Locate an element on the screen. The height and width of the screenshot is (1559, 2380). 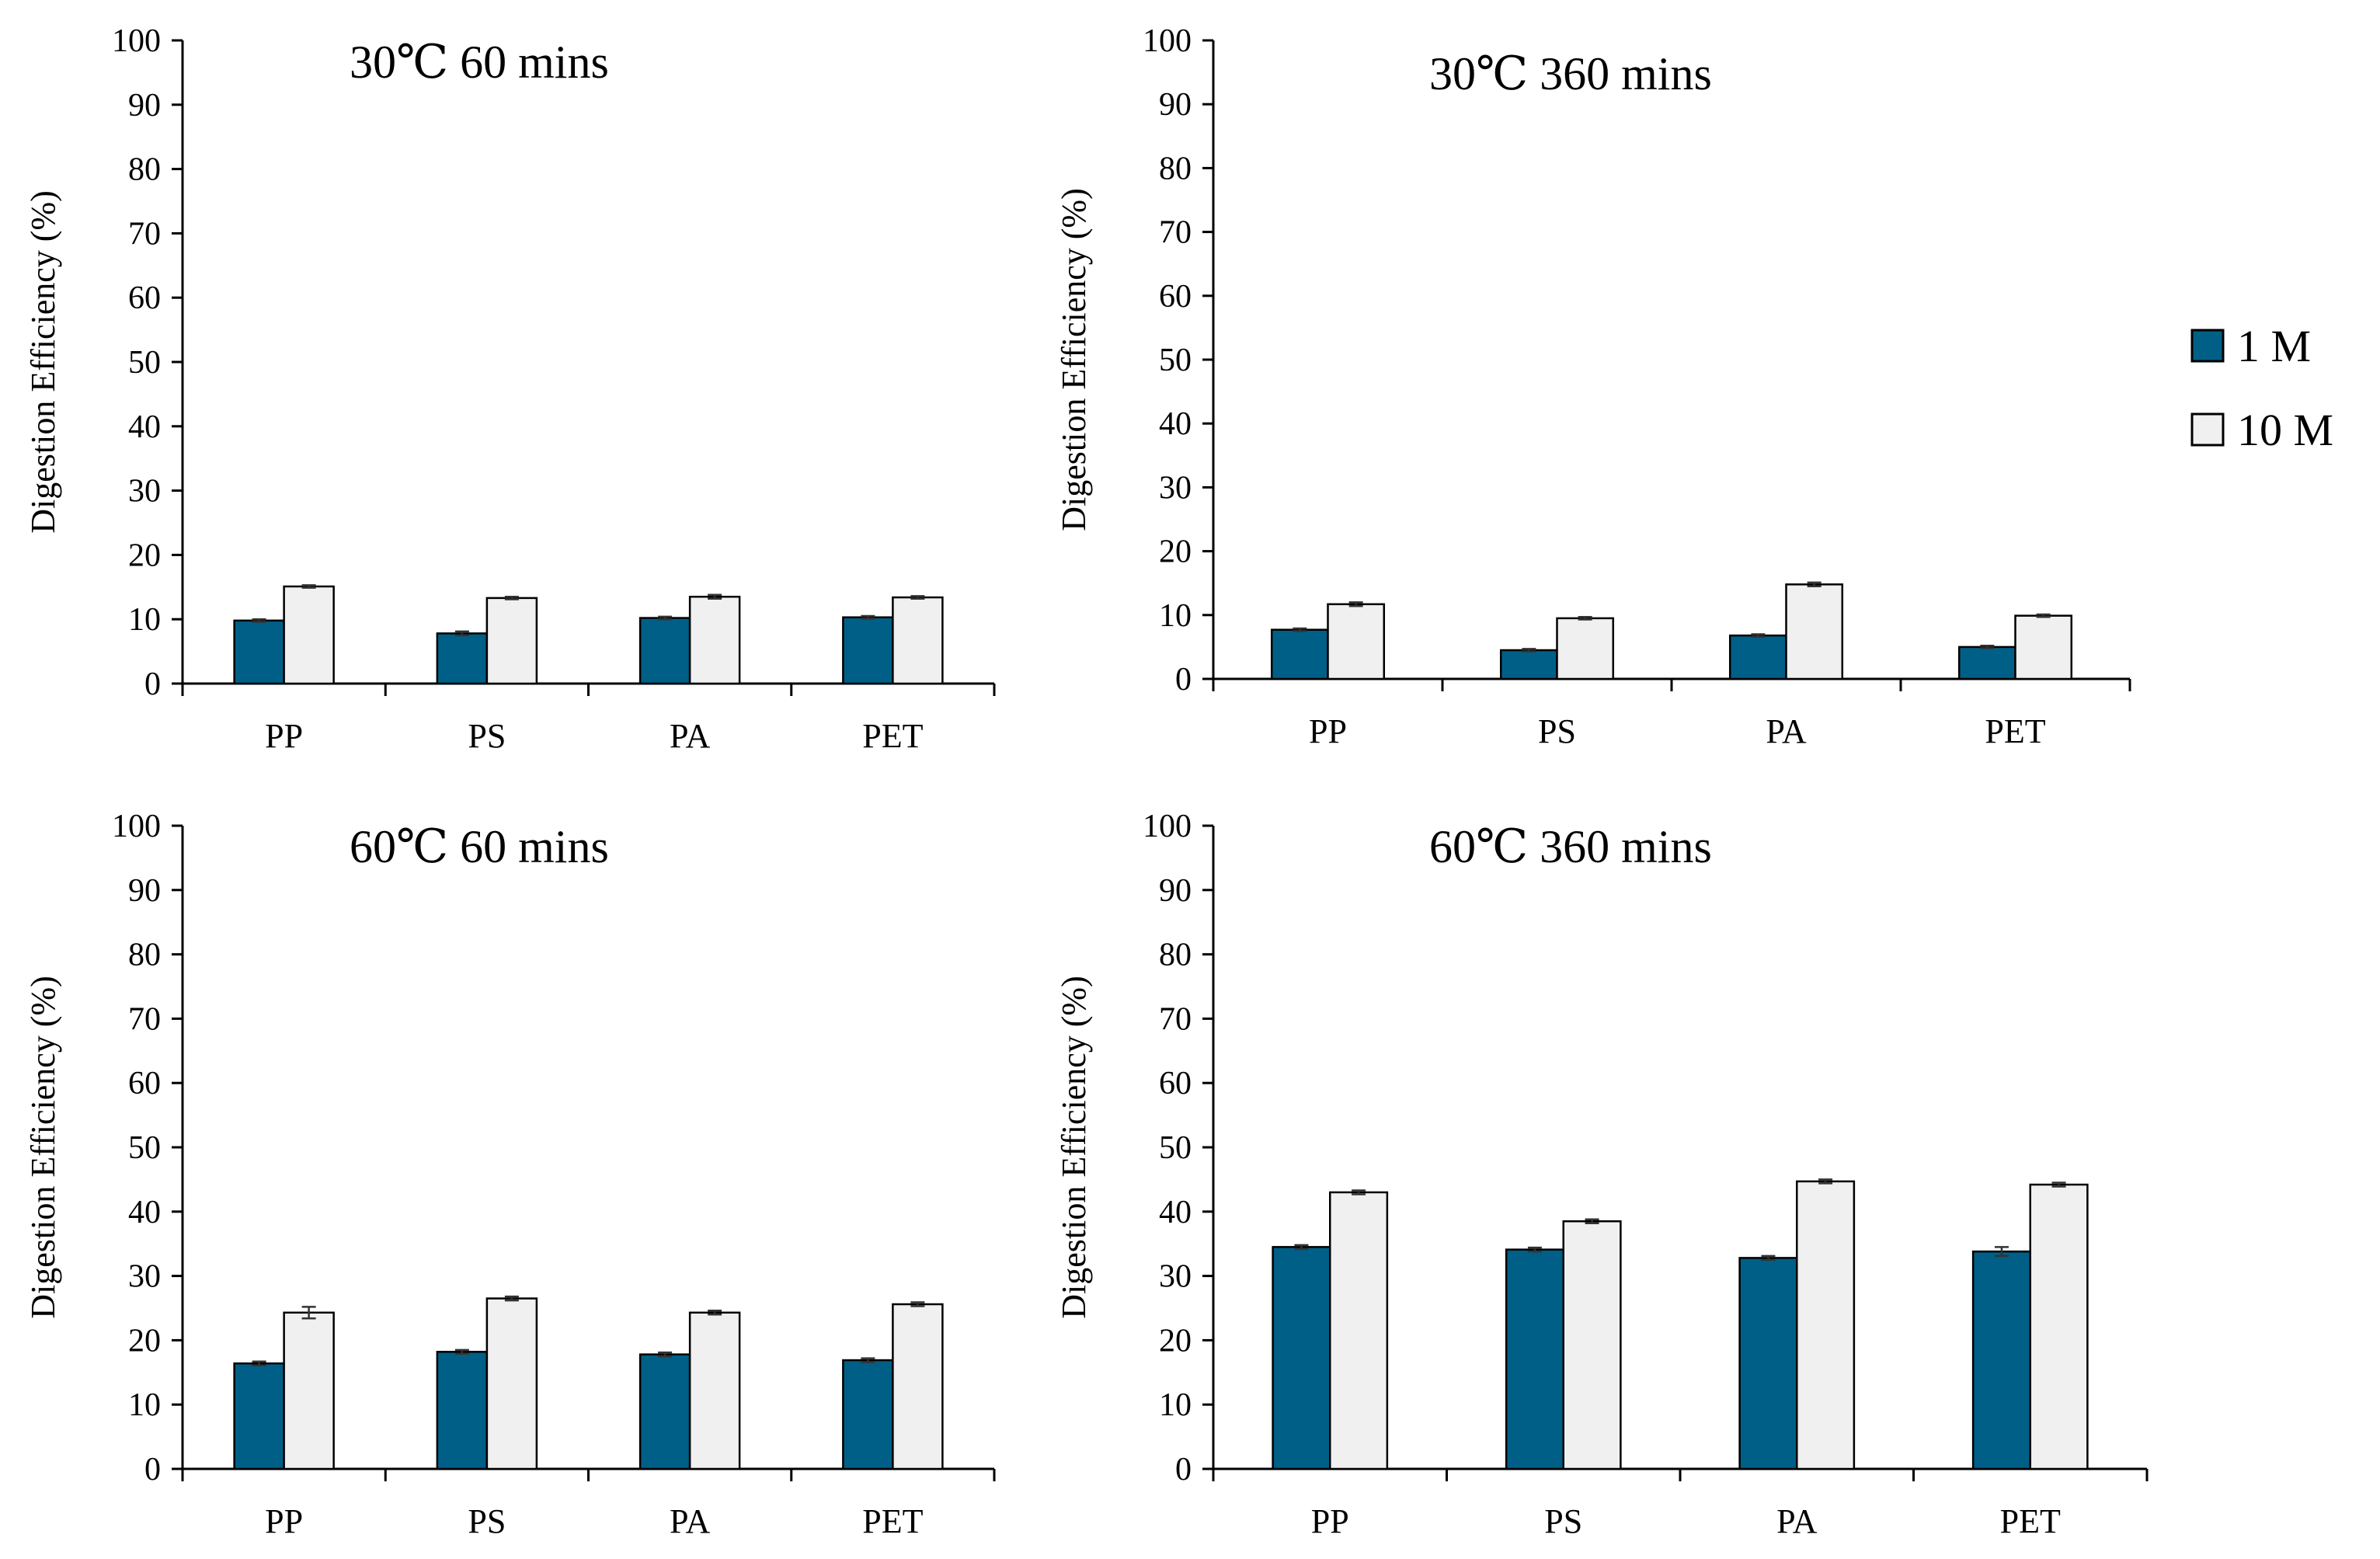
panel-title: 60℃ 360 mins is located at coordinates (1571, 847).